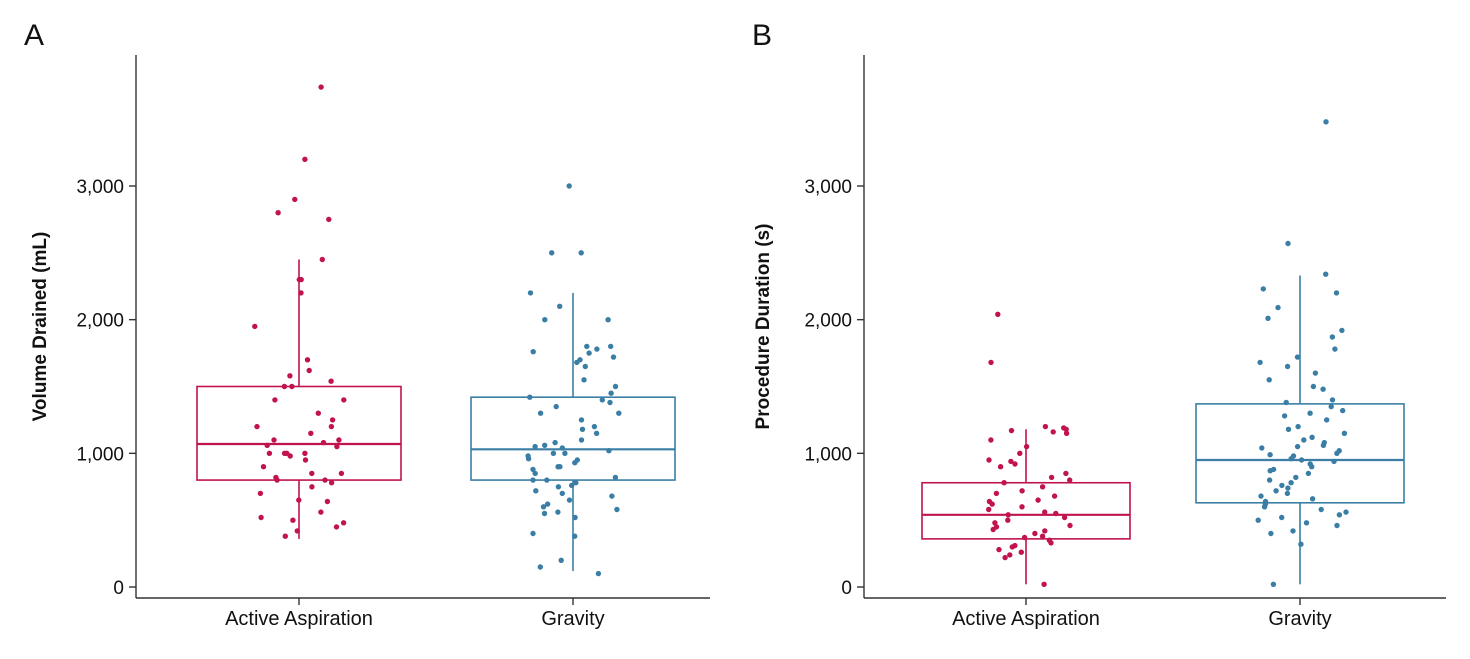  I want to click on box-gravity, so click(573, 438).